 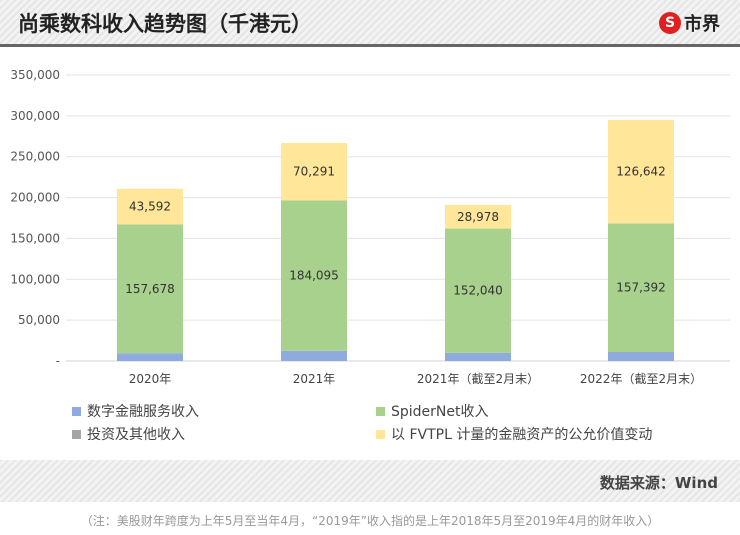 I want to click on data-label: 126,642, so click(x=641, y=172).